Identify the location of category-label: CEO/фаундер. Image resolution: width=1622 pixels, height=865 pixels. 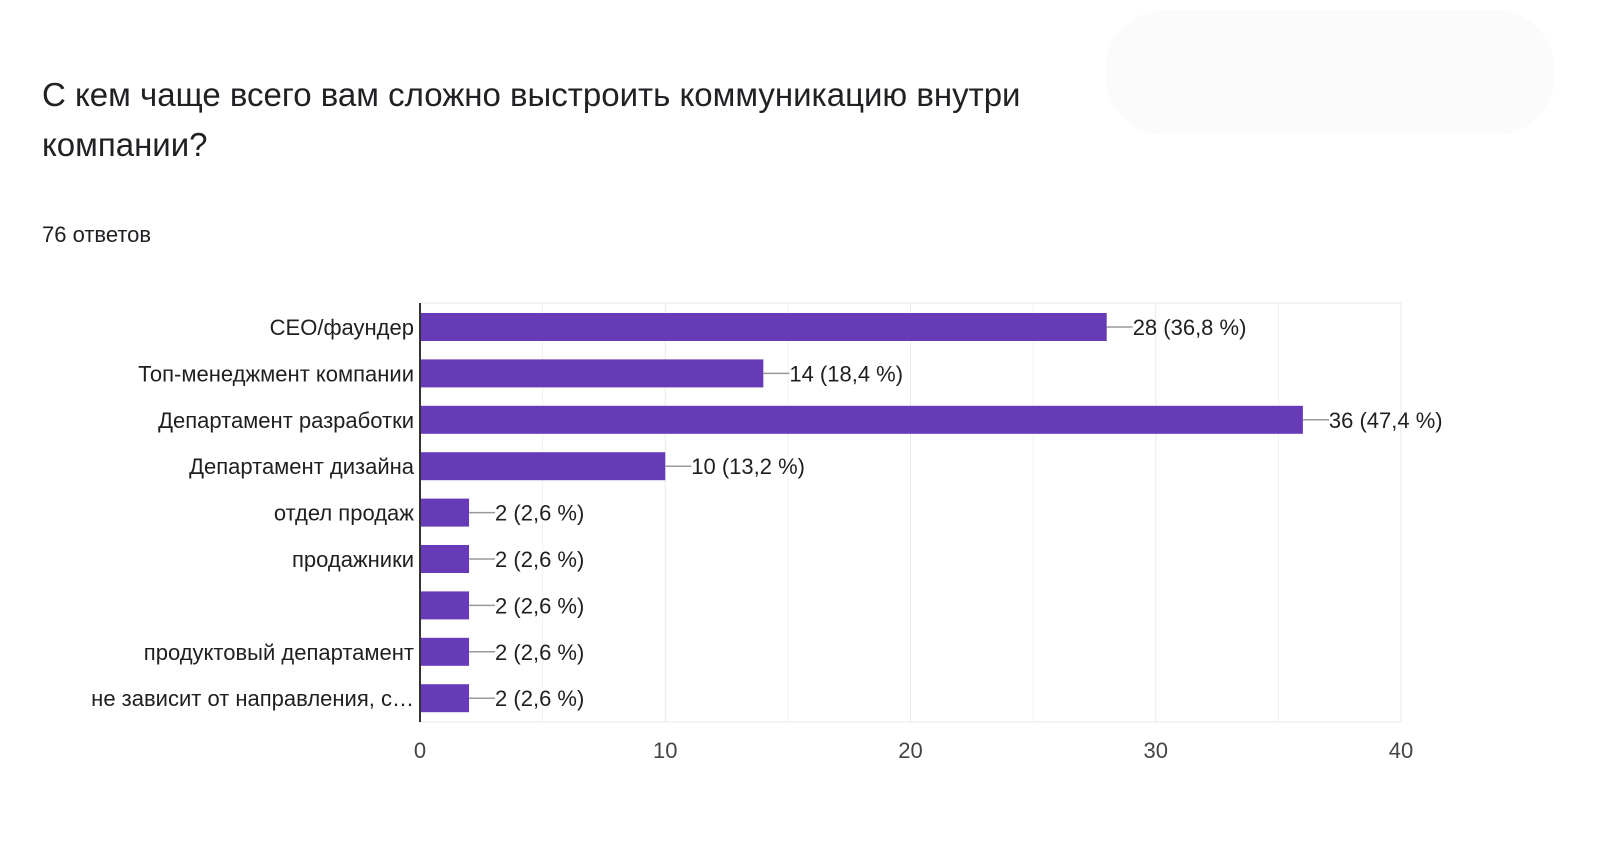
(342, 327).